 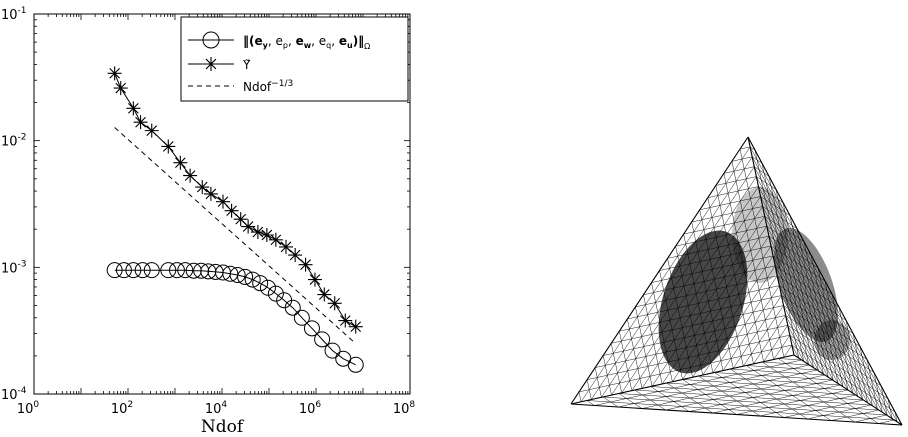 I want to click on x-tick-label: 100, so click(x=28, y=408).